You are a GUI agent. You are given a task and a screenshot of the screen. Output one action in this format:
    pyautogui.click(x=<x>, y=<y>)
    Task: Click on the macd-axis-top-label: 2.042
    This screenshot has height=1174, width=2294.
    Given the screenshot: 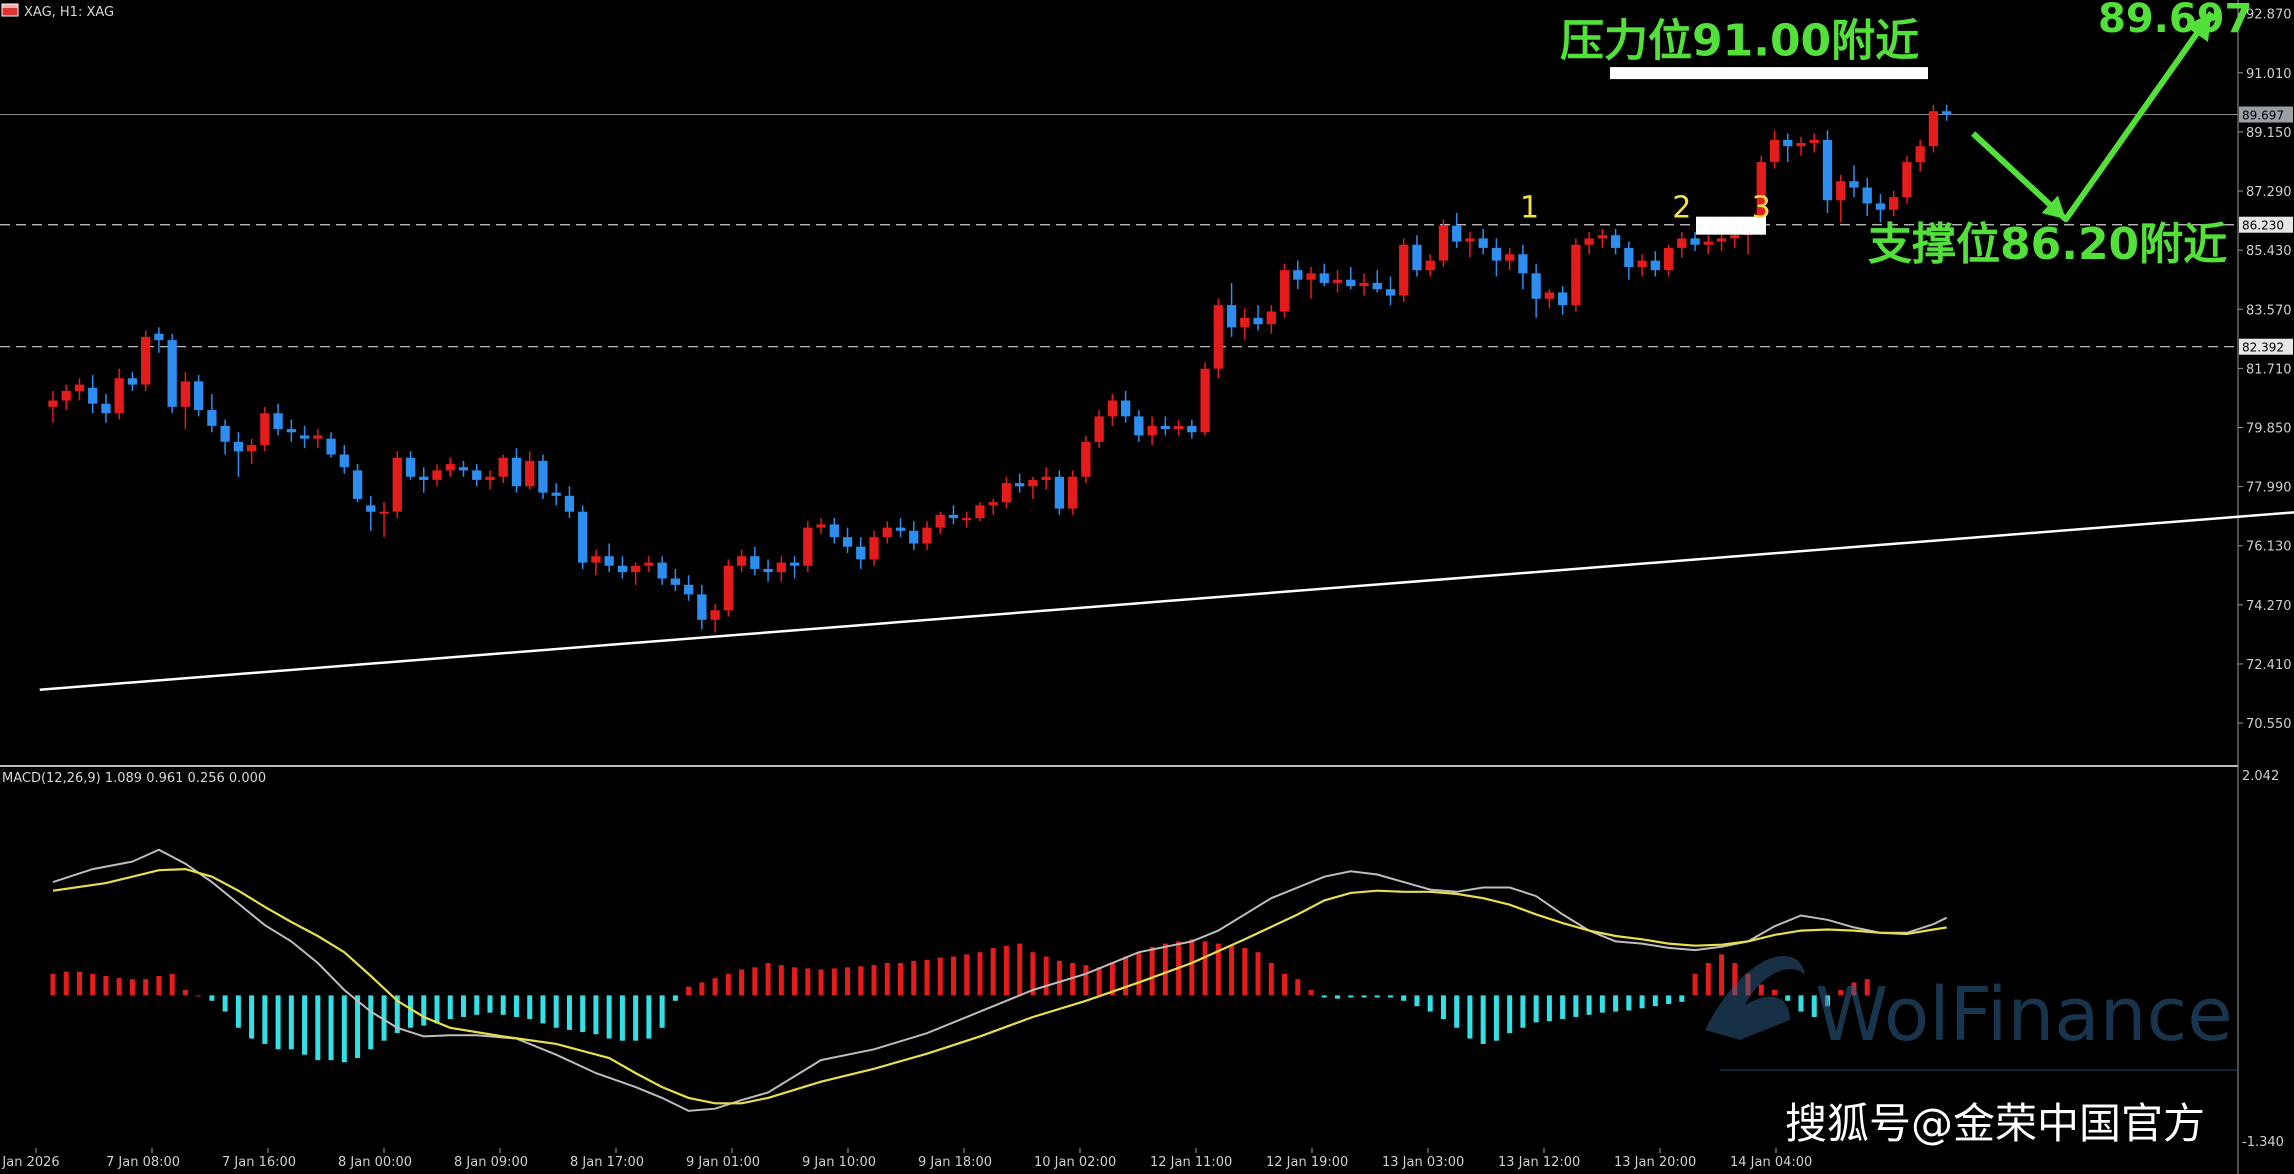 What is the action you would take?
    pyautogui.click(x=2260, y=776)
    